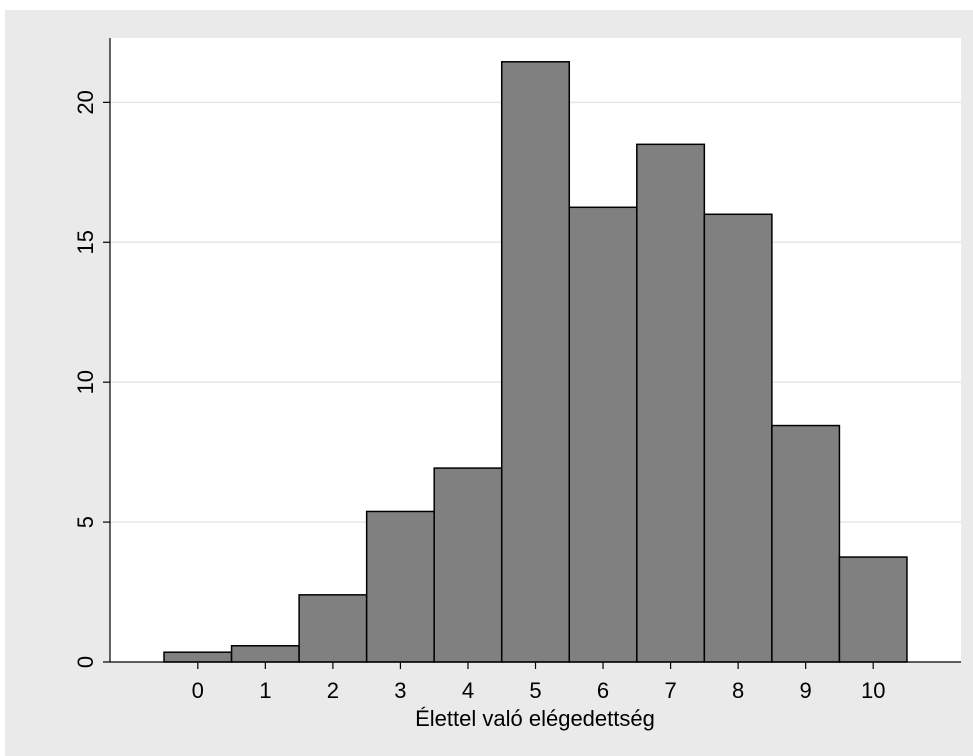  What do you see at coordinates (468, 690) in the screenshot?
I see `x-tick-label-4: 4` at bounding box center [468, 690].